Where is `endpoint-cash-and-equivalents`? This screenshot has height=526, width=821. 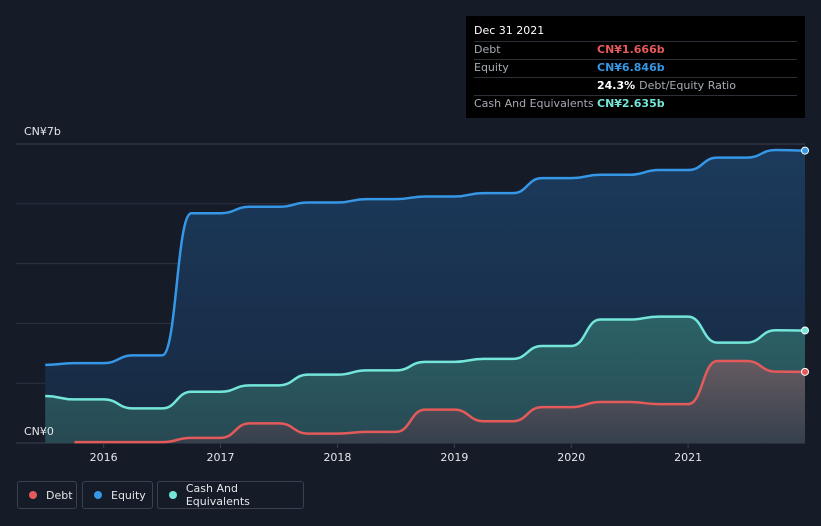
endpoint-cash-and-equivalents is located at coordinates (805, 330).